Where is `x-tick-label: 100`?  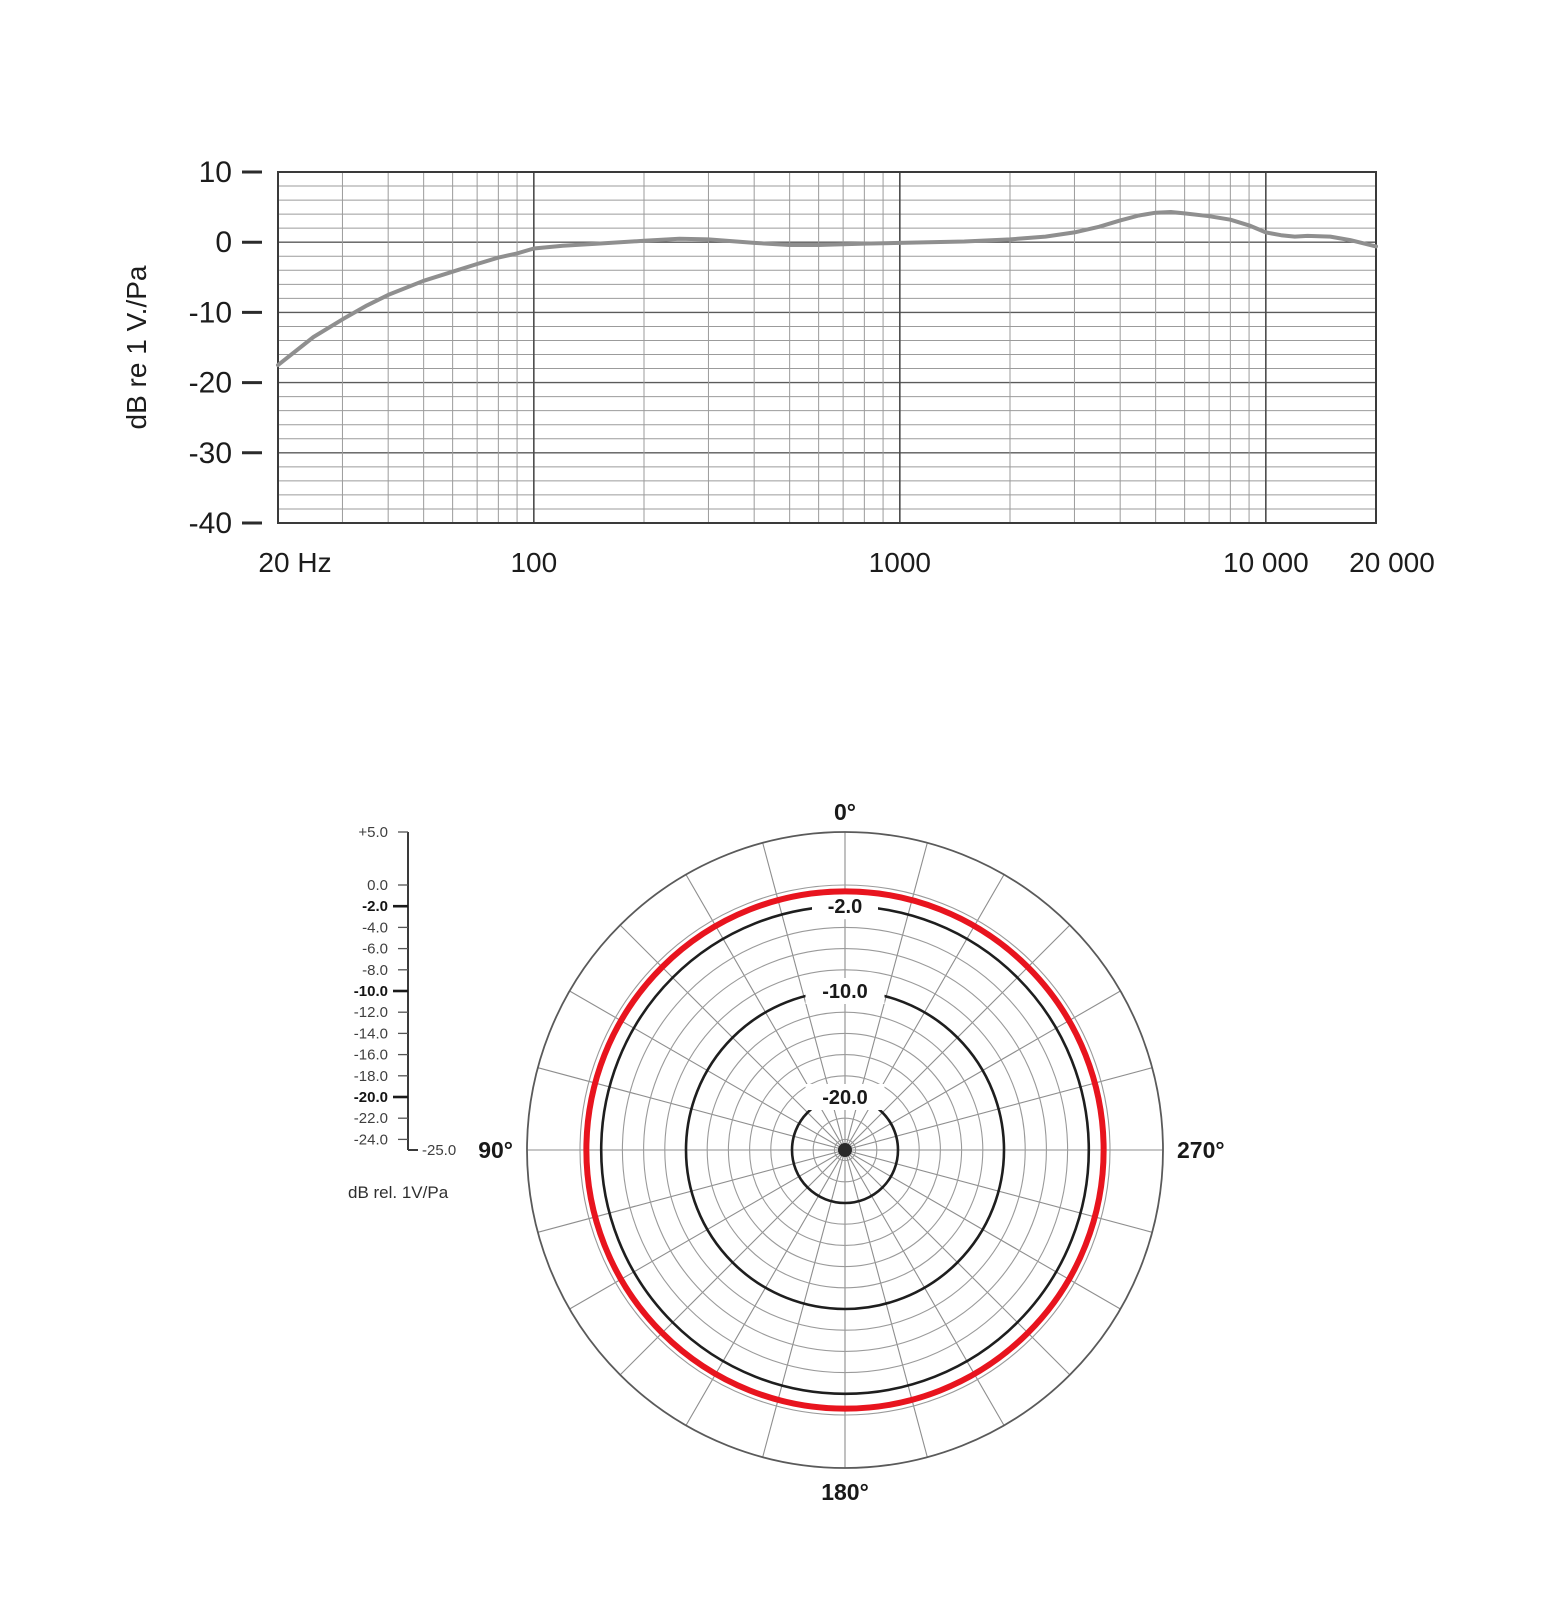 x-tick-label: 100 is located at coordinates (533, 562).